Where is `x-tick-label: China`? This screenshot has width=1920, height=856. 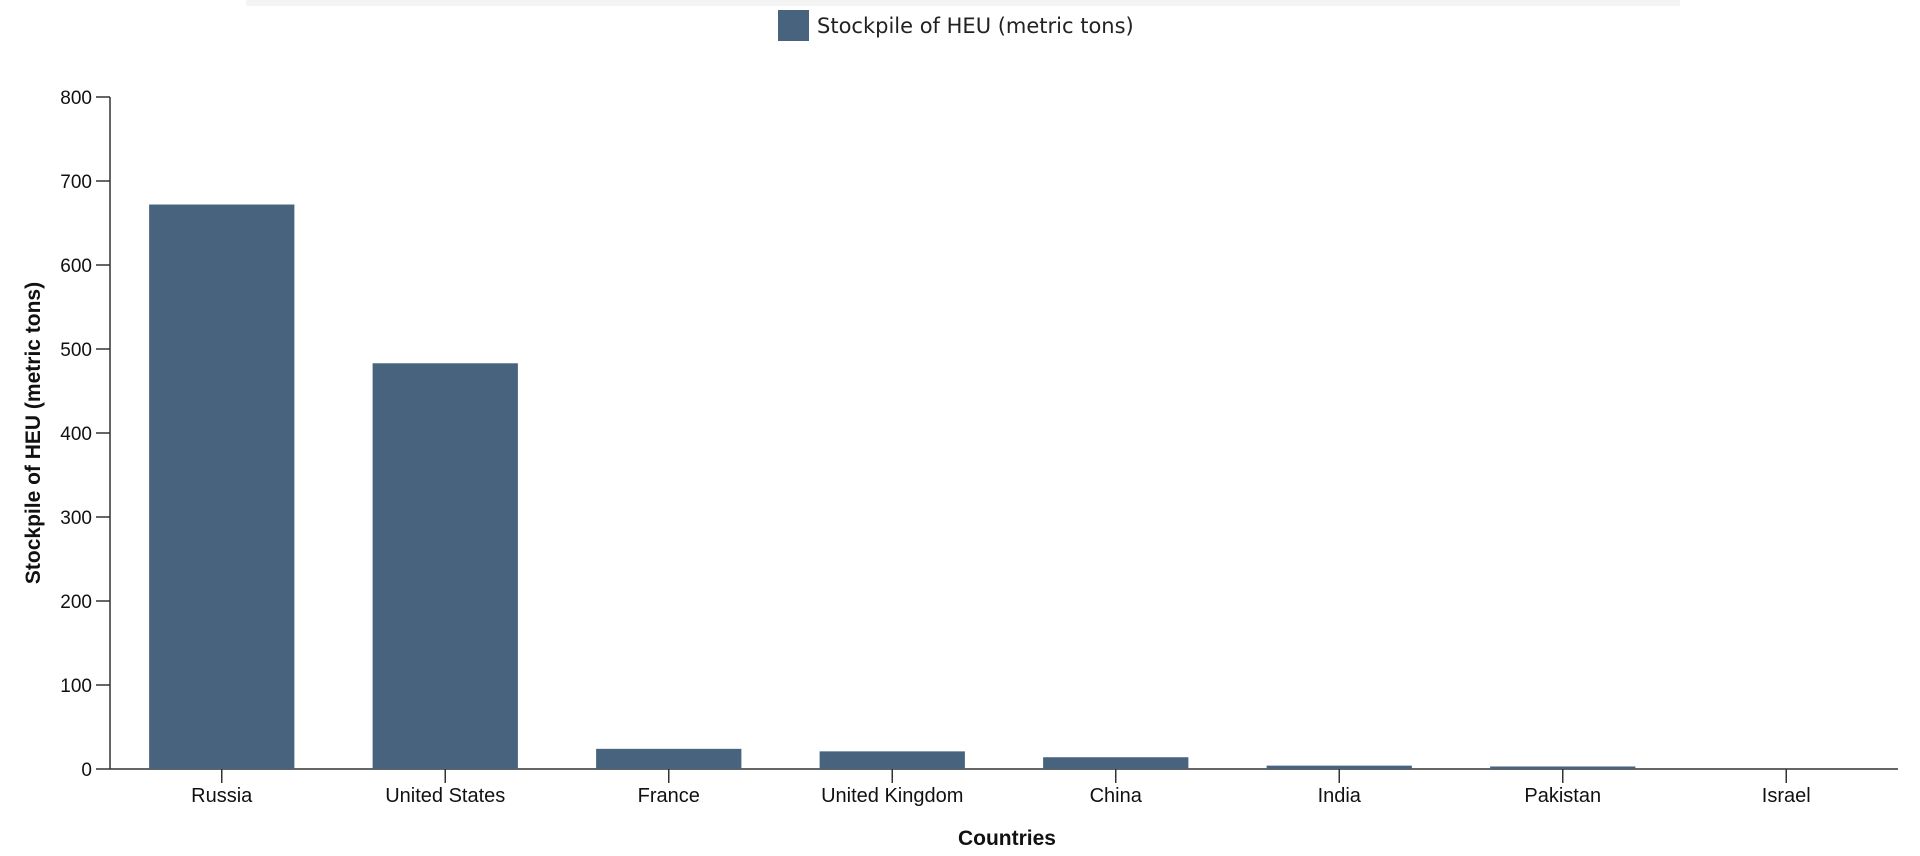
x-tick-label: China is located at coordinates (1116, 796).